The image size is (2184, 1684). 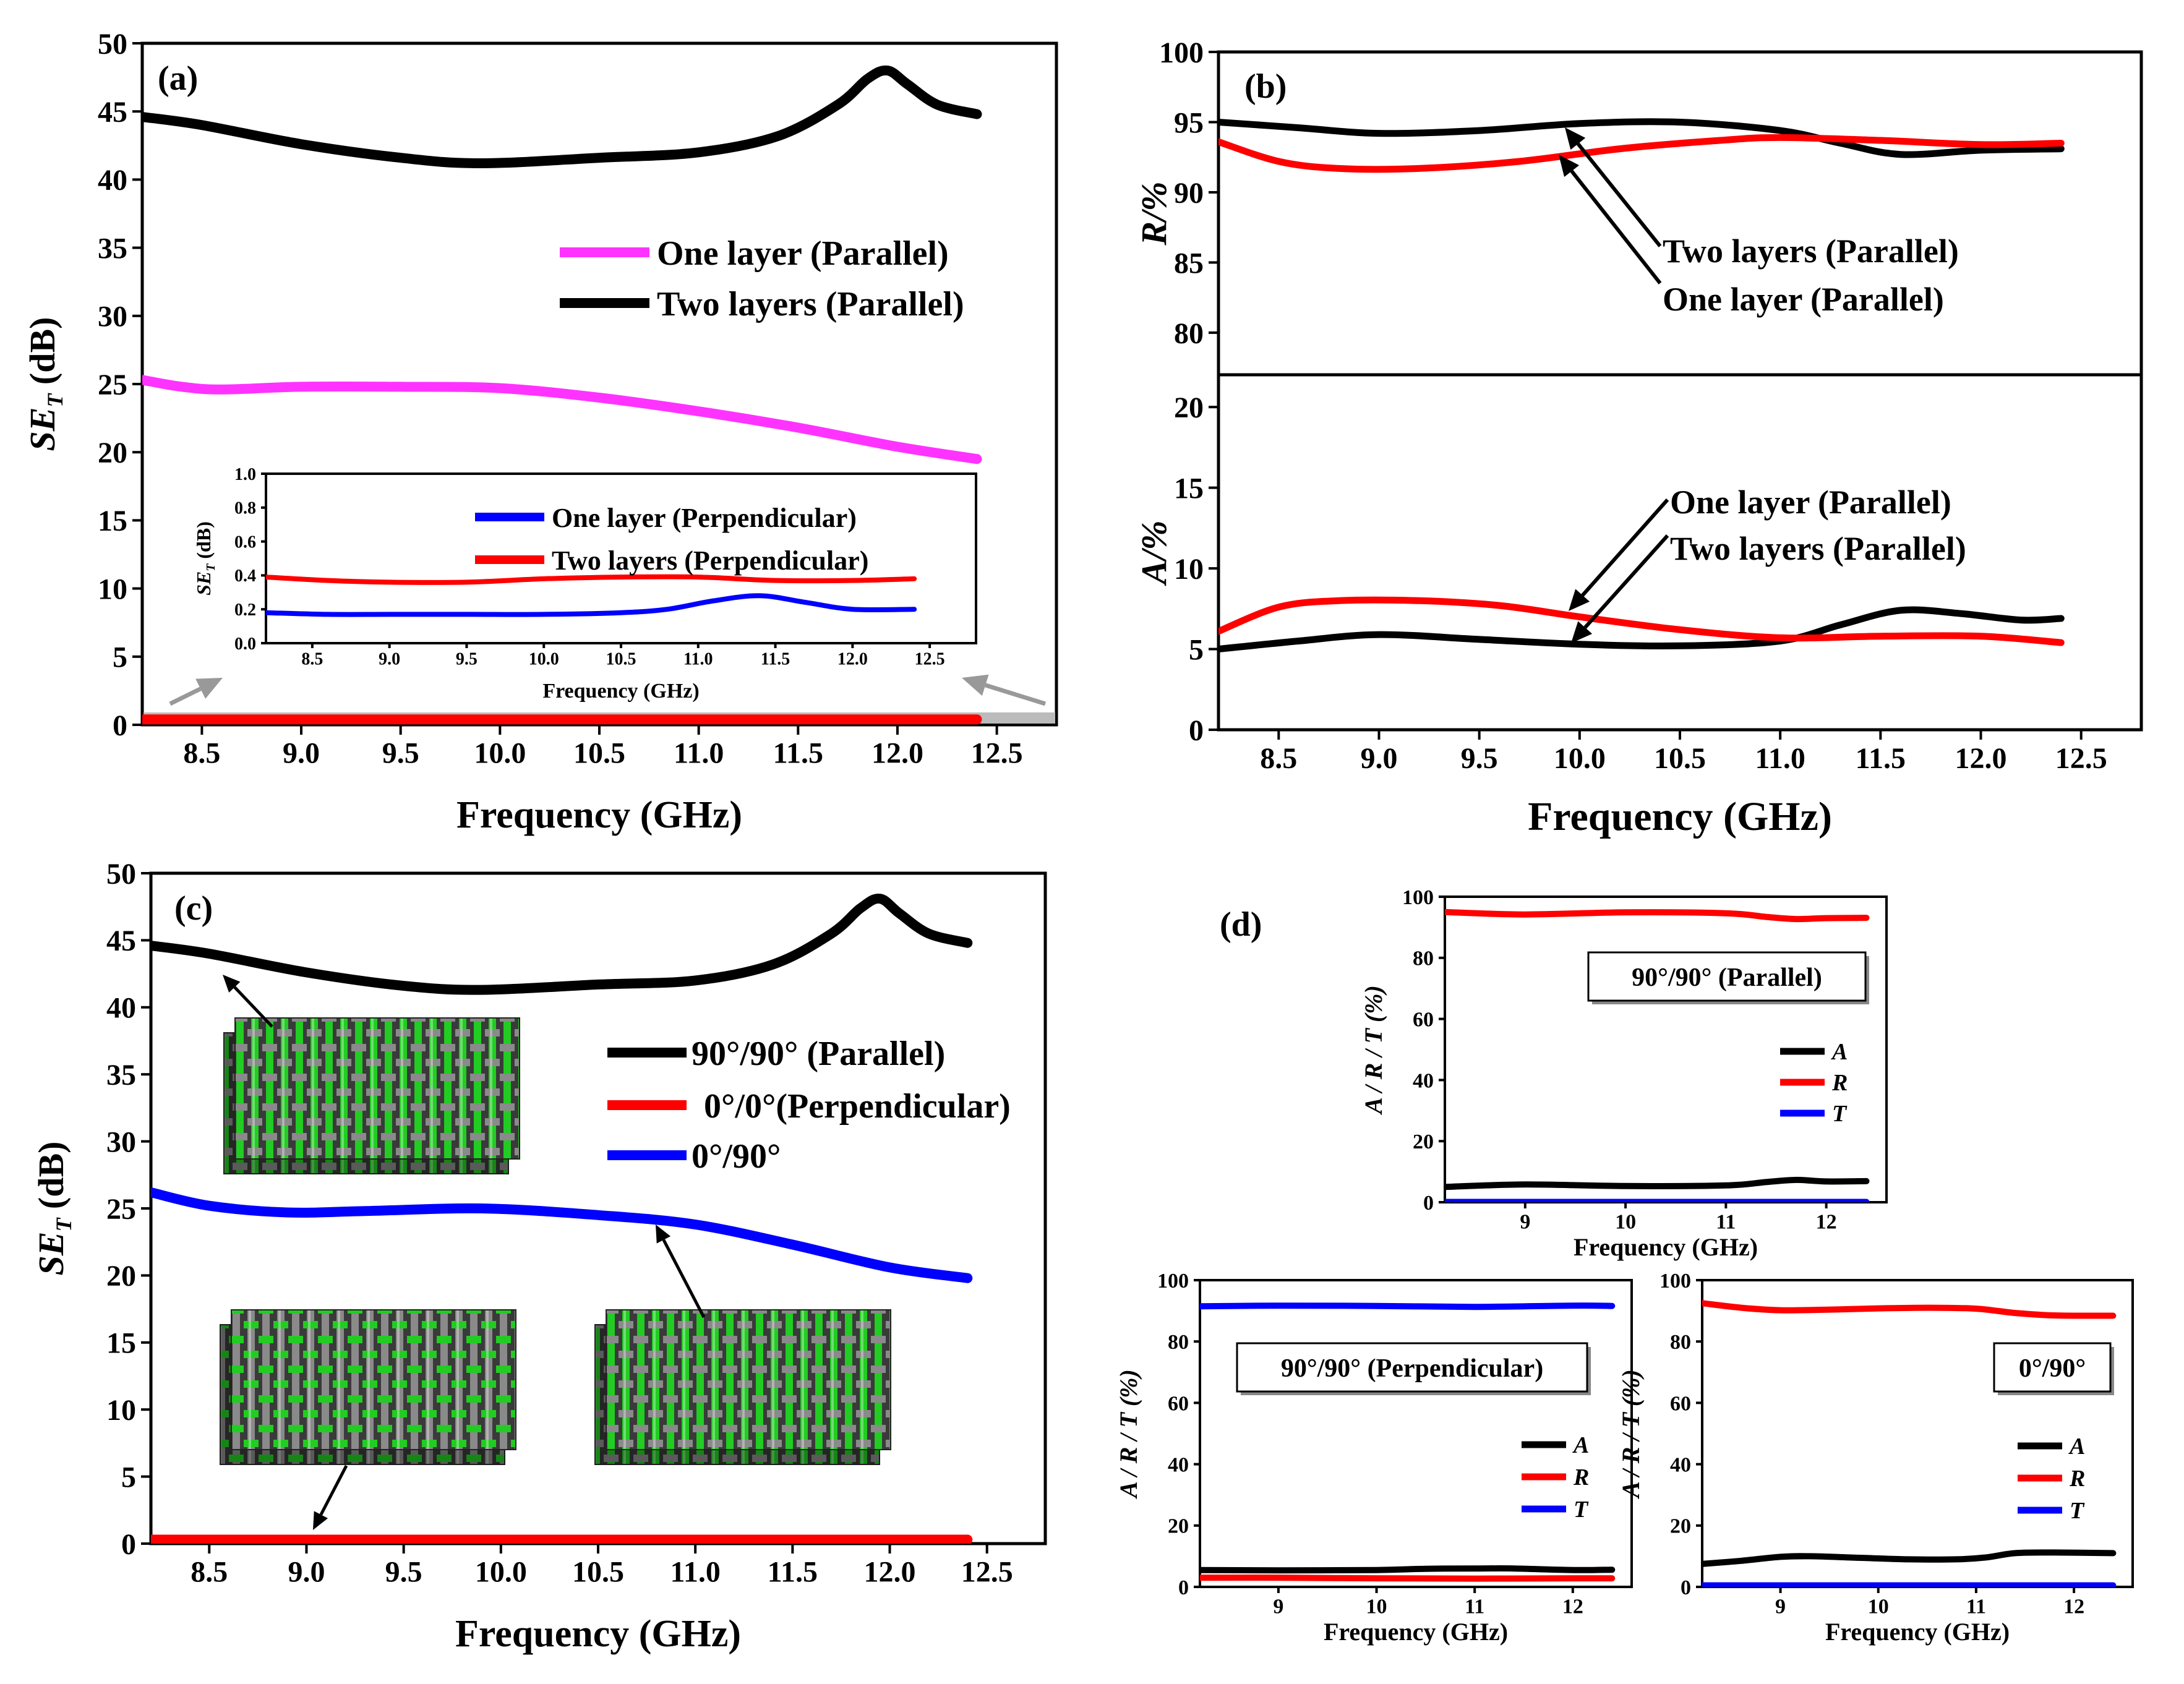 What do you see at coordinates (2076, 1447) in the screenshot?
I see `subplot-legend-label: A` at bounding box center [2076, 1447].